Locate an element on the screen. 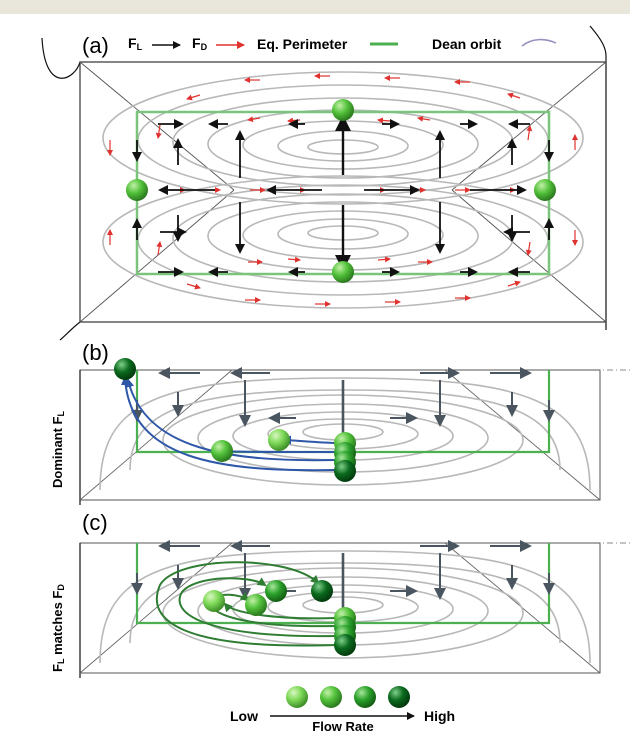 Image resolution: width=630 pixels, height=732 pixels. legend-eq-perimeter: Eq. Perimeter is located at coordinates (302, 44).